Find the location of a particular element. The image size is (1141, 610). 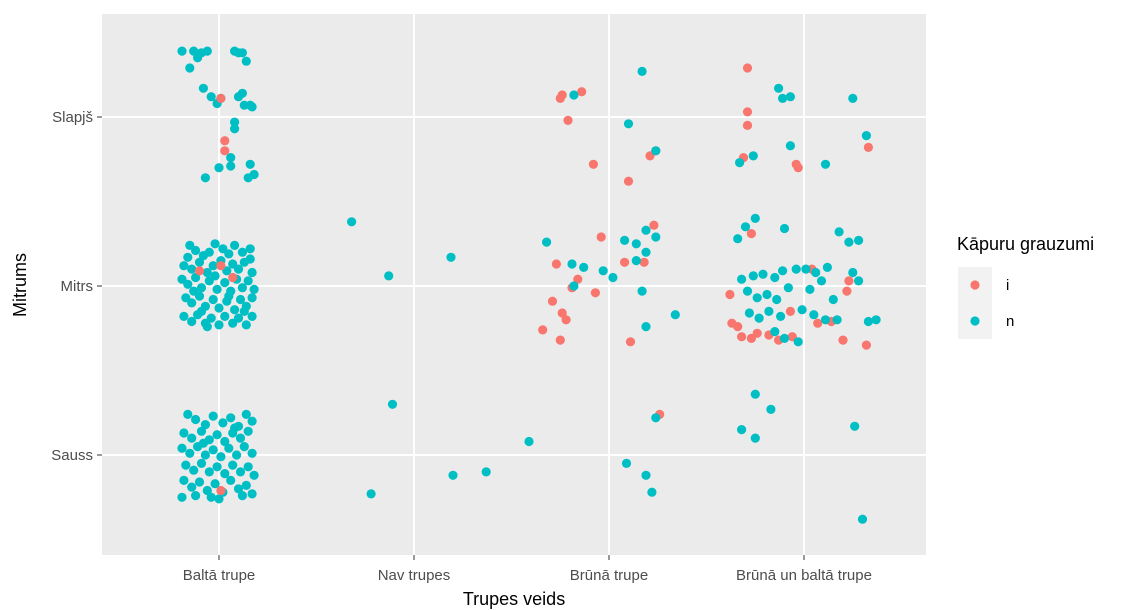

legend-swatch-n is located at coordinates (975, 321).